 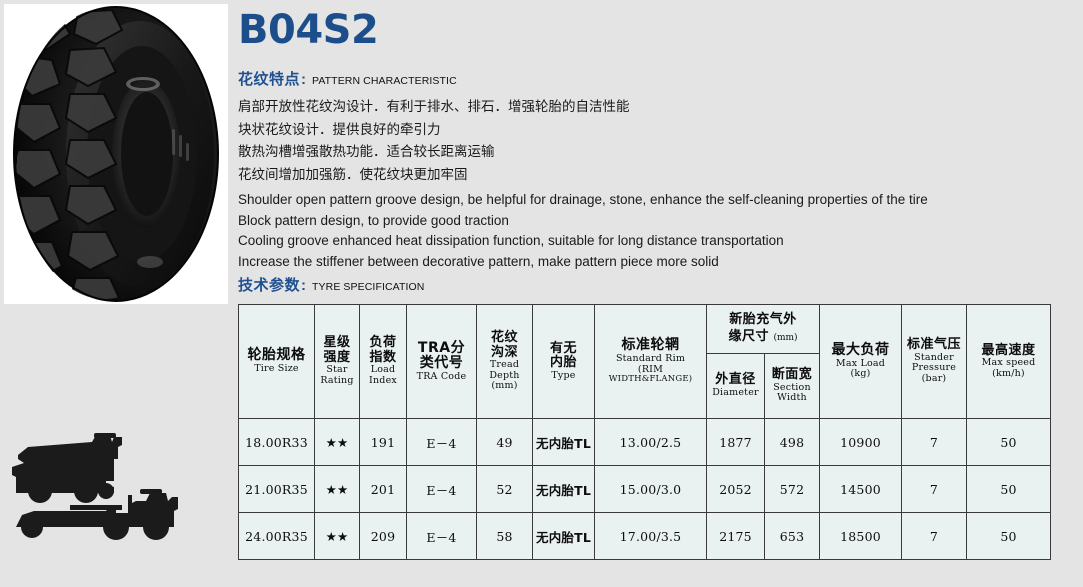 I want to click on header-tire-size: 轮胎规格 Tire Size, so click(x=276, y=361).